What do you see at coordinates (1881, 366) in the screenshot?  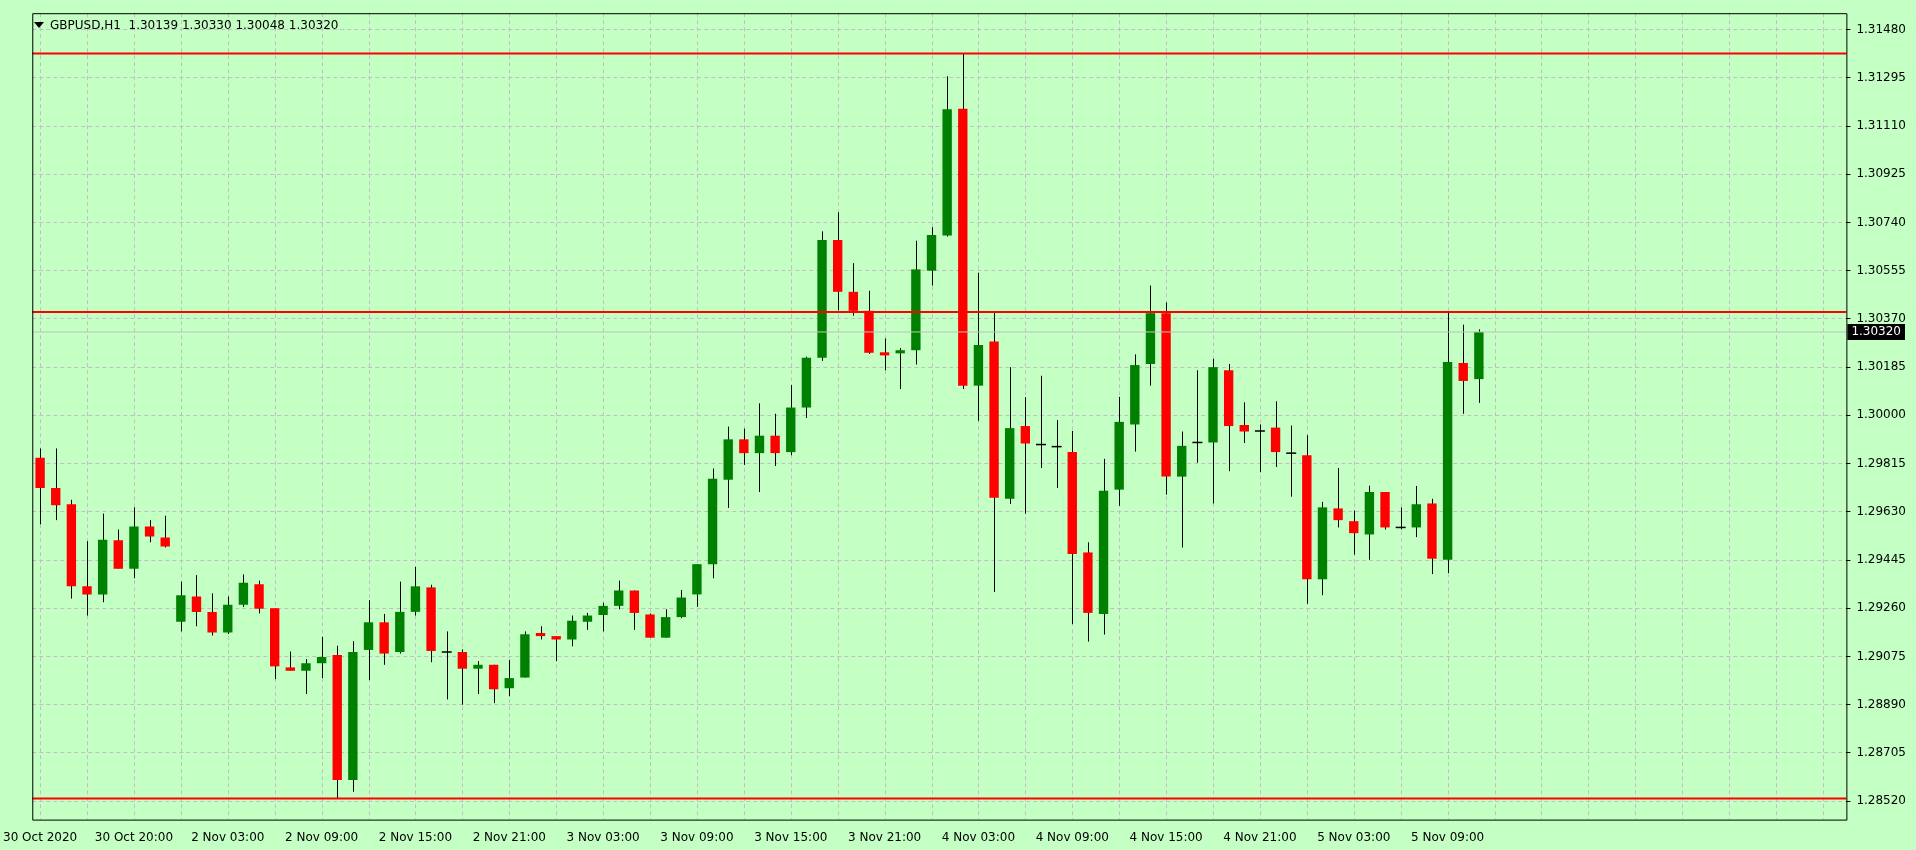 I see `y-tick-label: 1.30185` at bounding box center [1881, 366].